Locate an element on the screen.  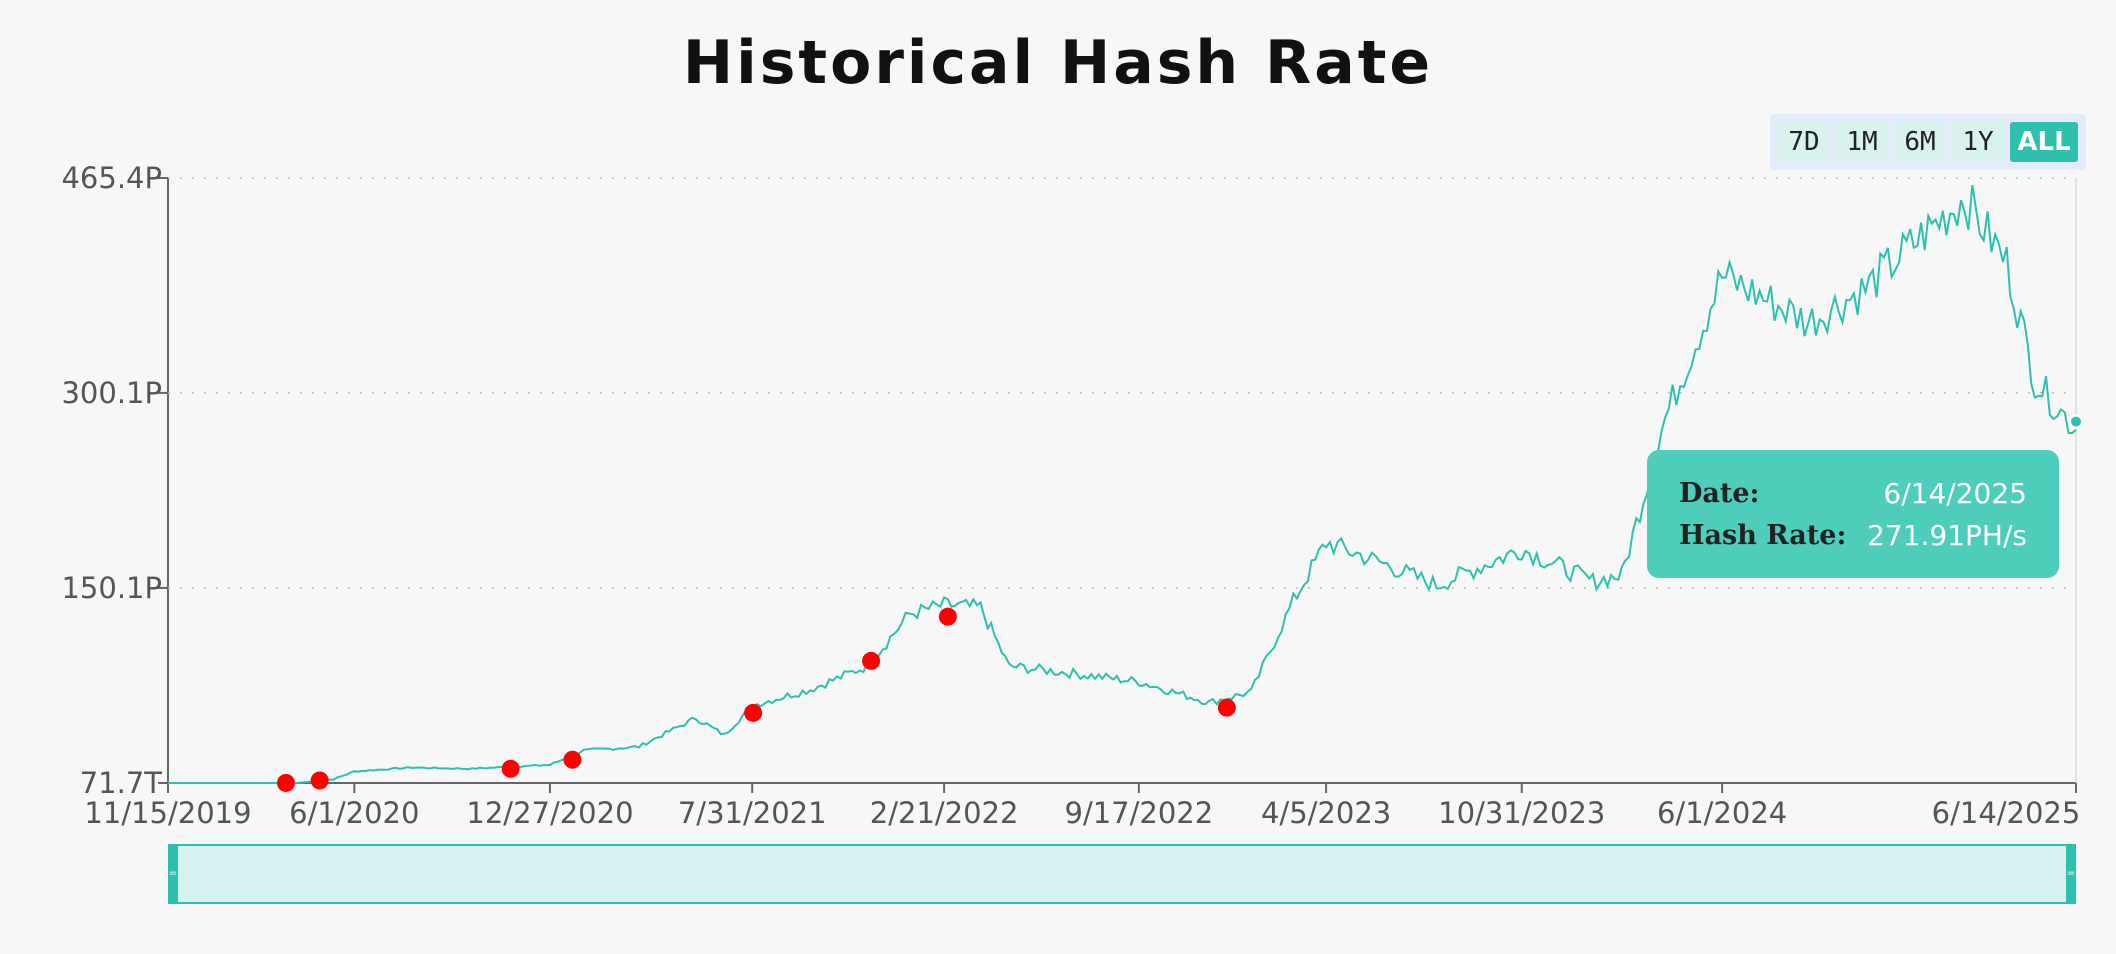
x-tick-label: 6/1/2024 is located at coordinates (1722, 813).